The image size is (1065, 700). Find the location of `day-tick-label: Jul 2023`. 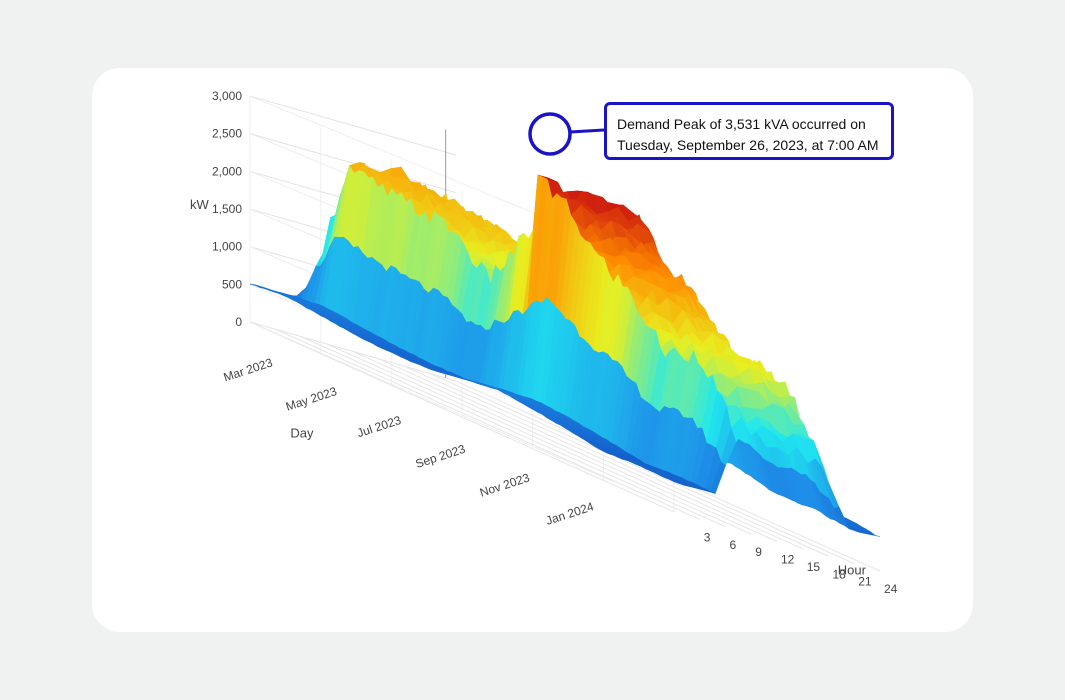

day-tick-label: Jul 2023 is located at coordinates (379, 426).